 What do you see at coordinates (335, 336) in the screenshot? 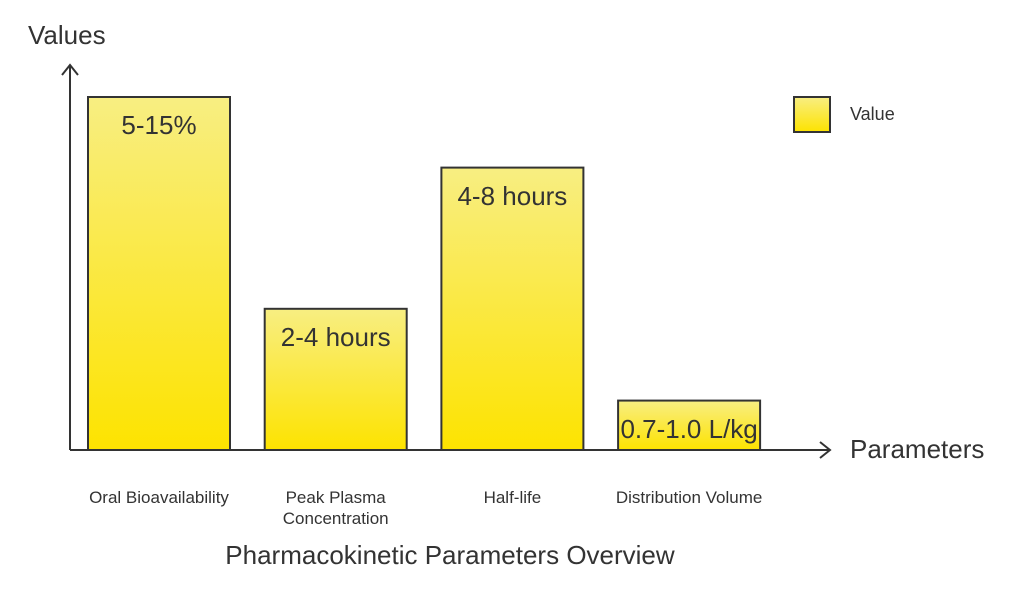
I see `value-label: 2-4 hours` at bounding box center [335, 336].